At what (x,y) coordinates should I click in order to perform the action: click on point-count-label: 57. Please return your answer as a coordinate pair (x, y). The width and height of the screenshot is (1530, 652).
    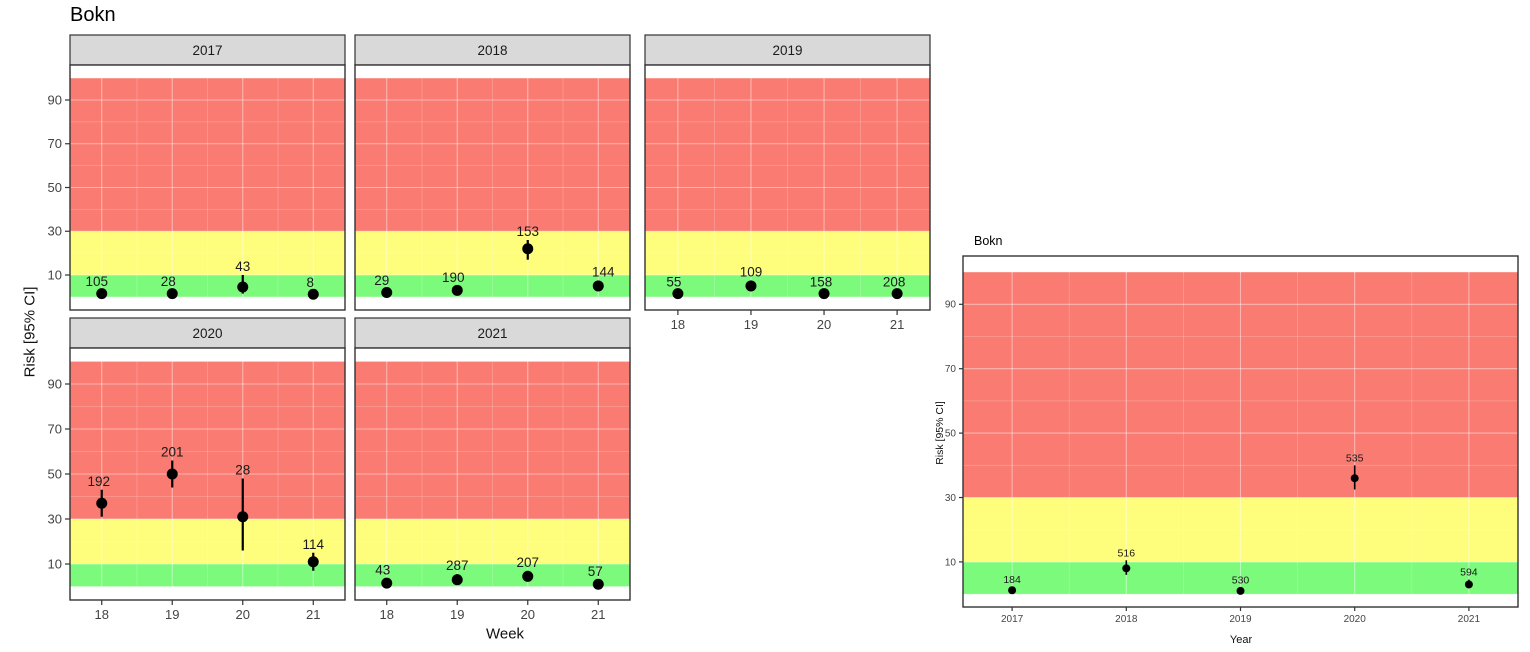
    Looking at the image, I should click on (595, 571).